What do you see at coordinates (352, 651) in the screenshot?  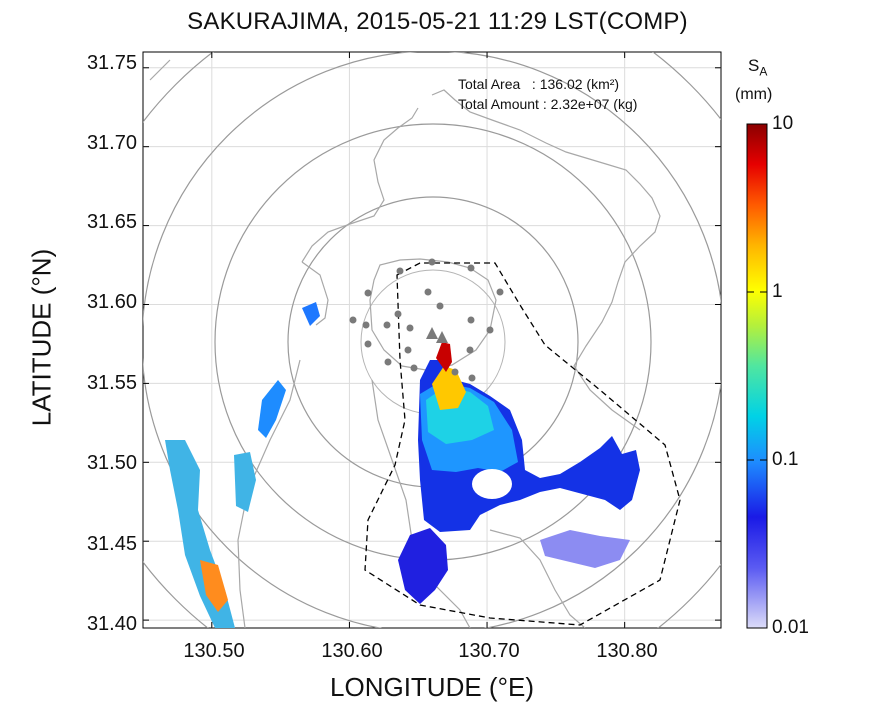 I see `x-tick-label: 130.60` at bounding box center [352, 651].